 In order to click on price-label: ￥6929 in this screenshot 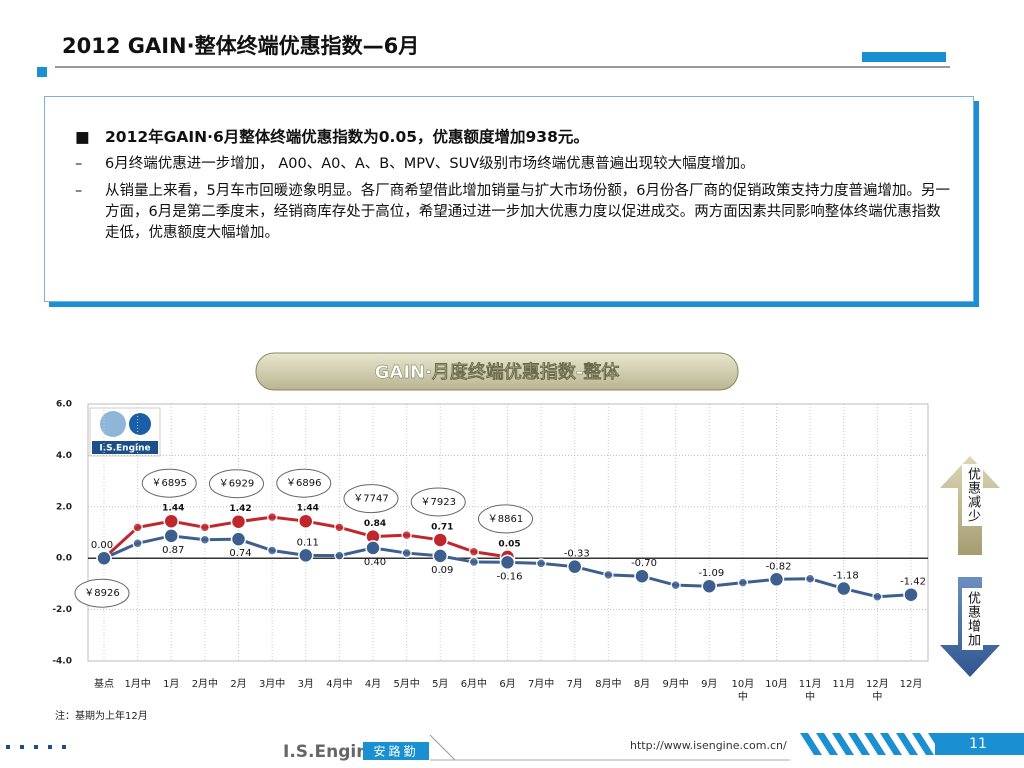, I will do `click(236, 484)`.